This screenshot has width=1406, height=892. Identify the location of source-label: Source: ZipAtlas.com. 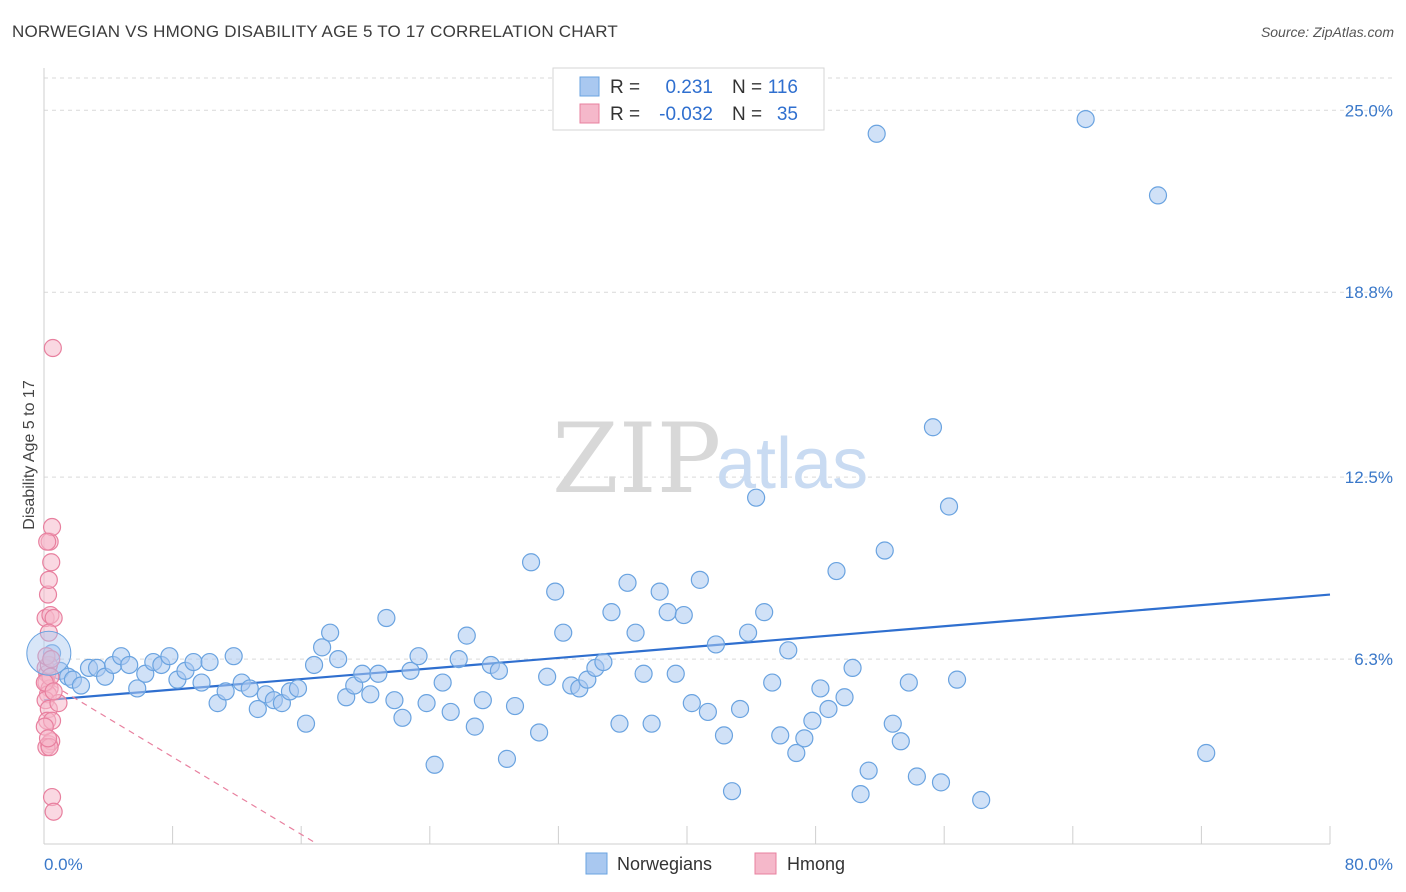
(1327, 32).